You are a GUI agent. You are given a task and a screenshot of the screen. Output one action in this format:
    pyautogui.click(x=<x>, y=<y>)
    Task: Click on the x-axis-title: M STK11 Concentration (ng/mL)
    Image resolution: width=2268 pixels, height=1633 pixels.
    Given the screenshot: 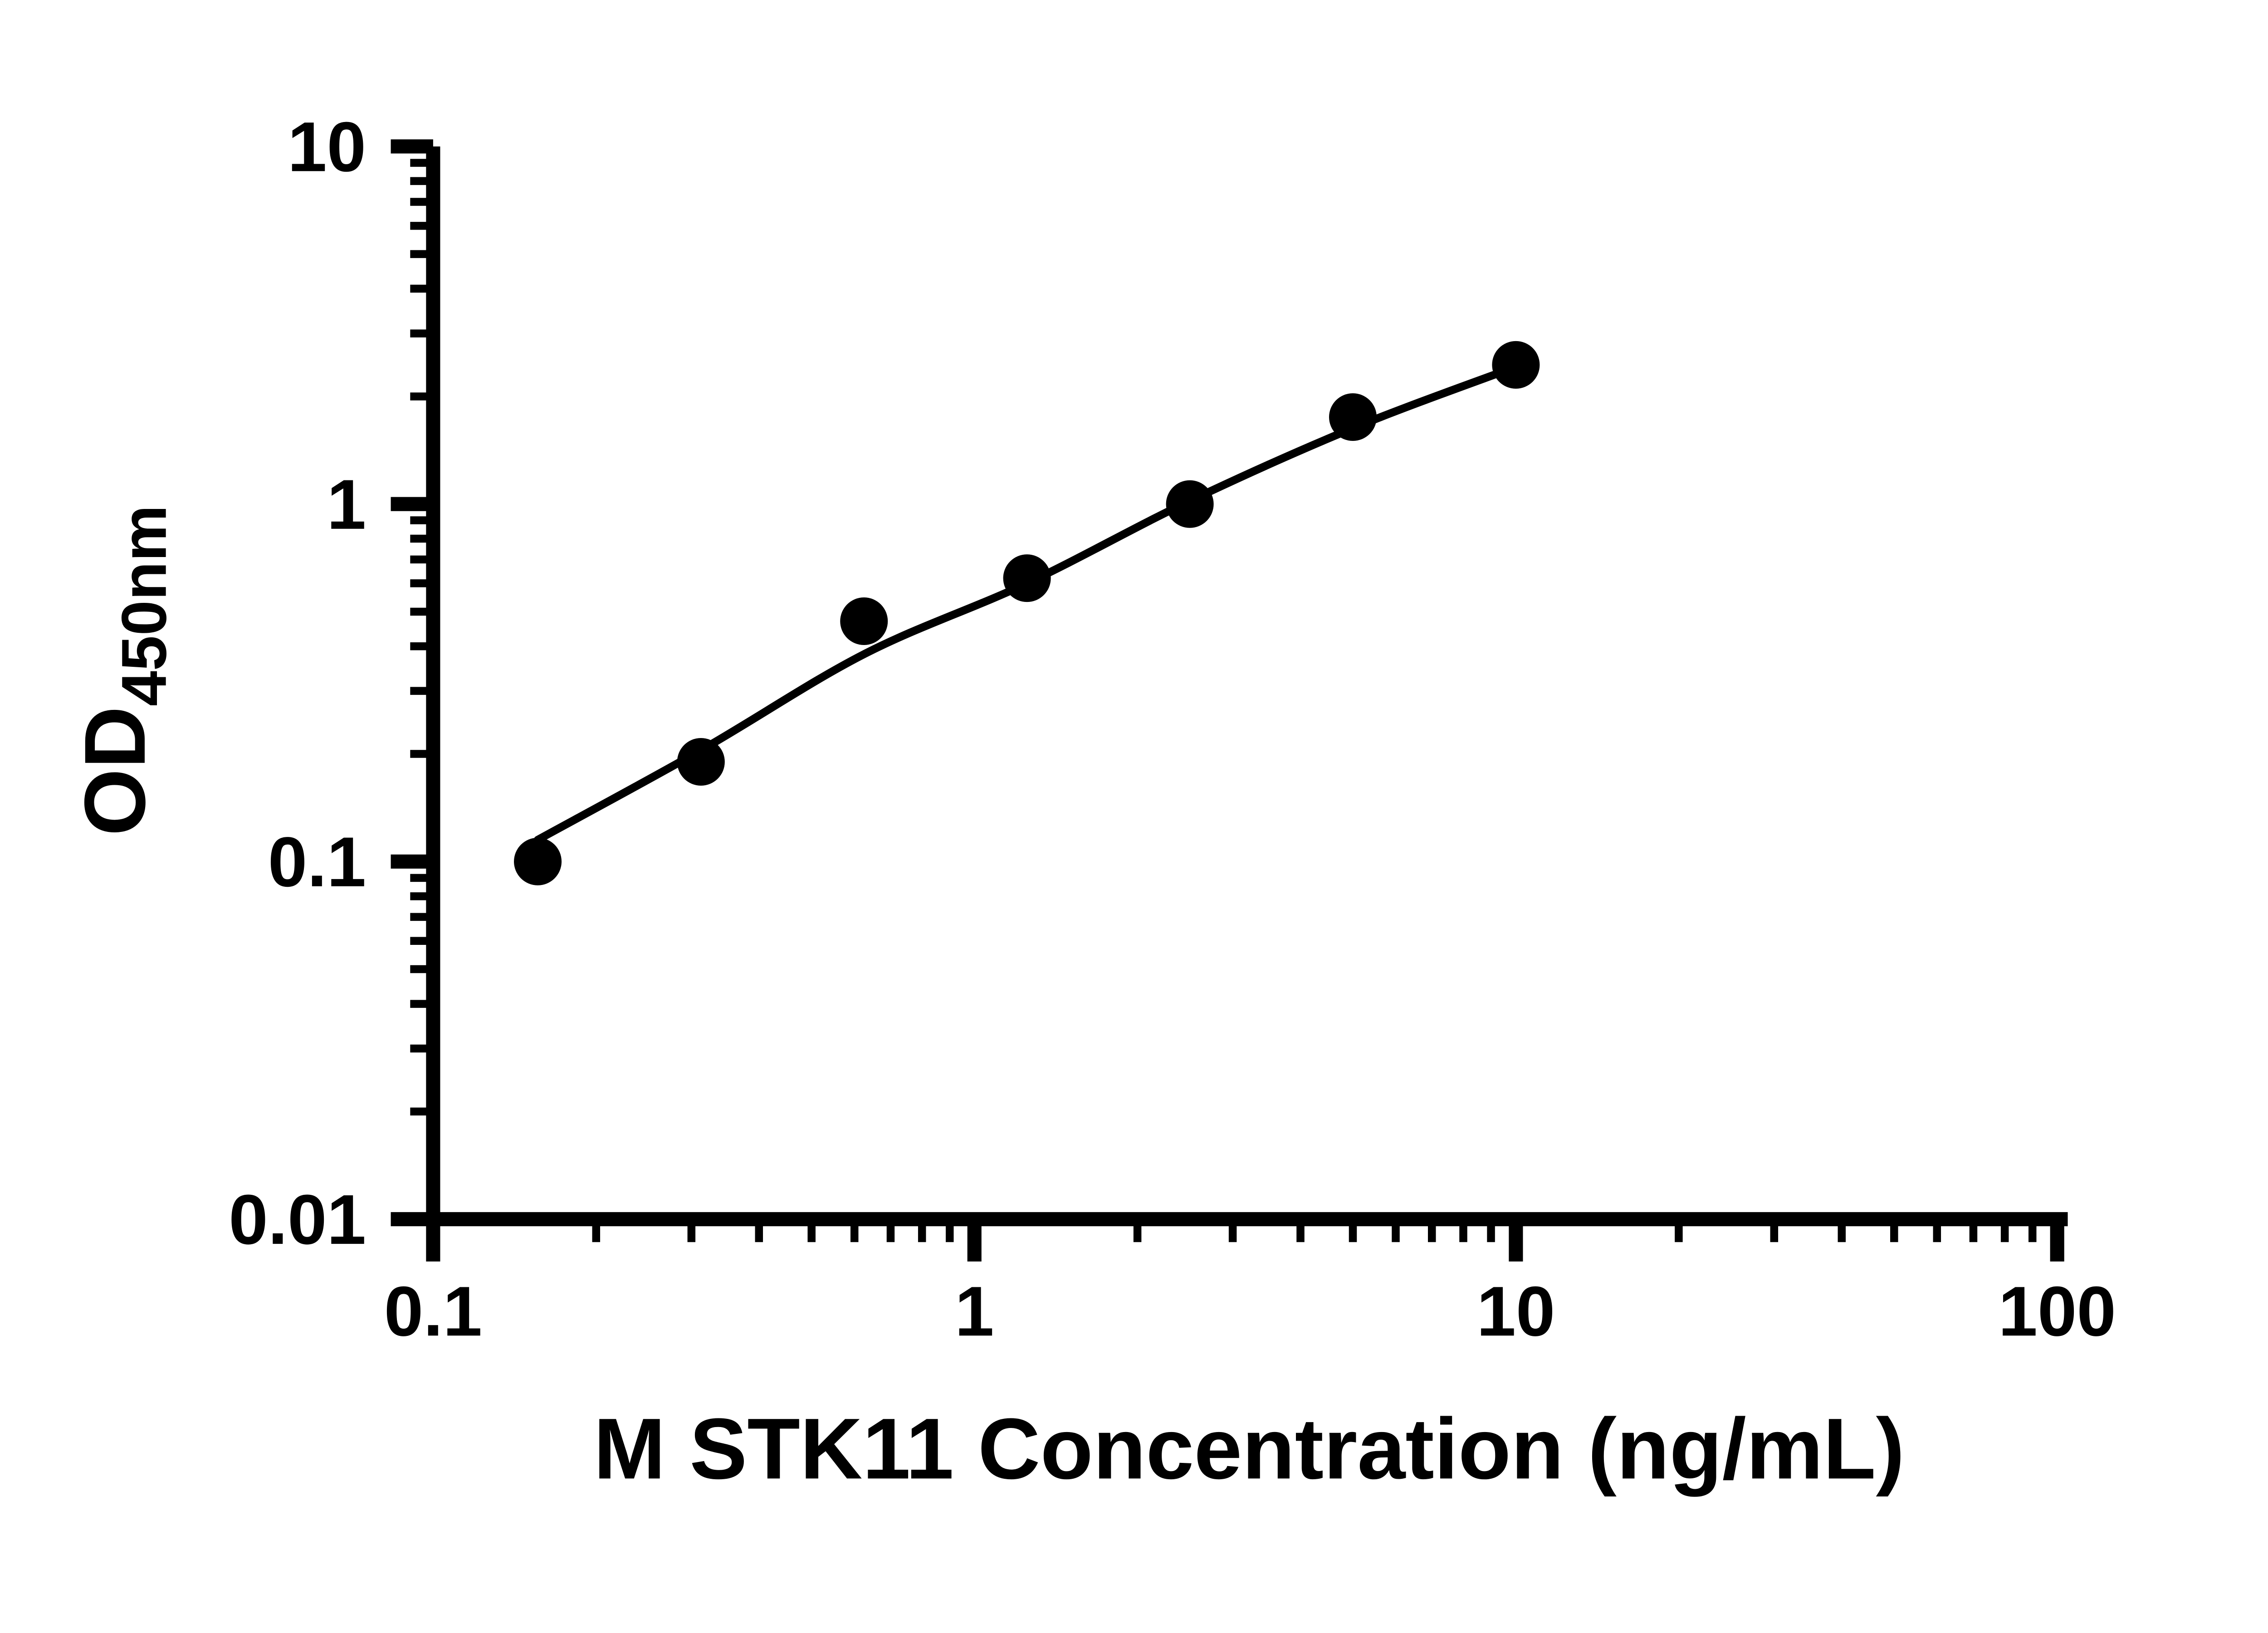 What is the action you would take?
    pyautogui.click(x=1250, y=1448)
    